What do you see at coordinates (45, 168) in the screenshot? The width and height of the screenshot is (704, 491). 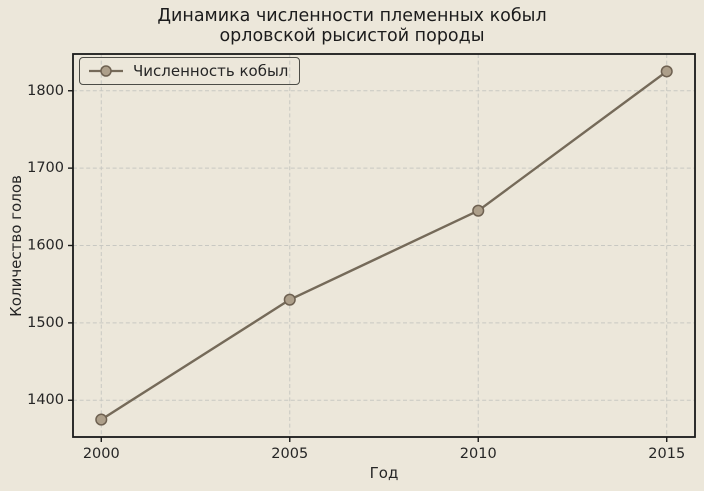 I see `tick-label-y-1700: 1700` at bounding box center [45, 168].